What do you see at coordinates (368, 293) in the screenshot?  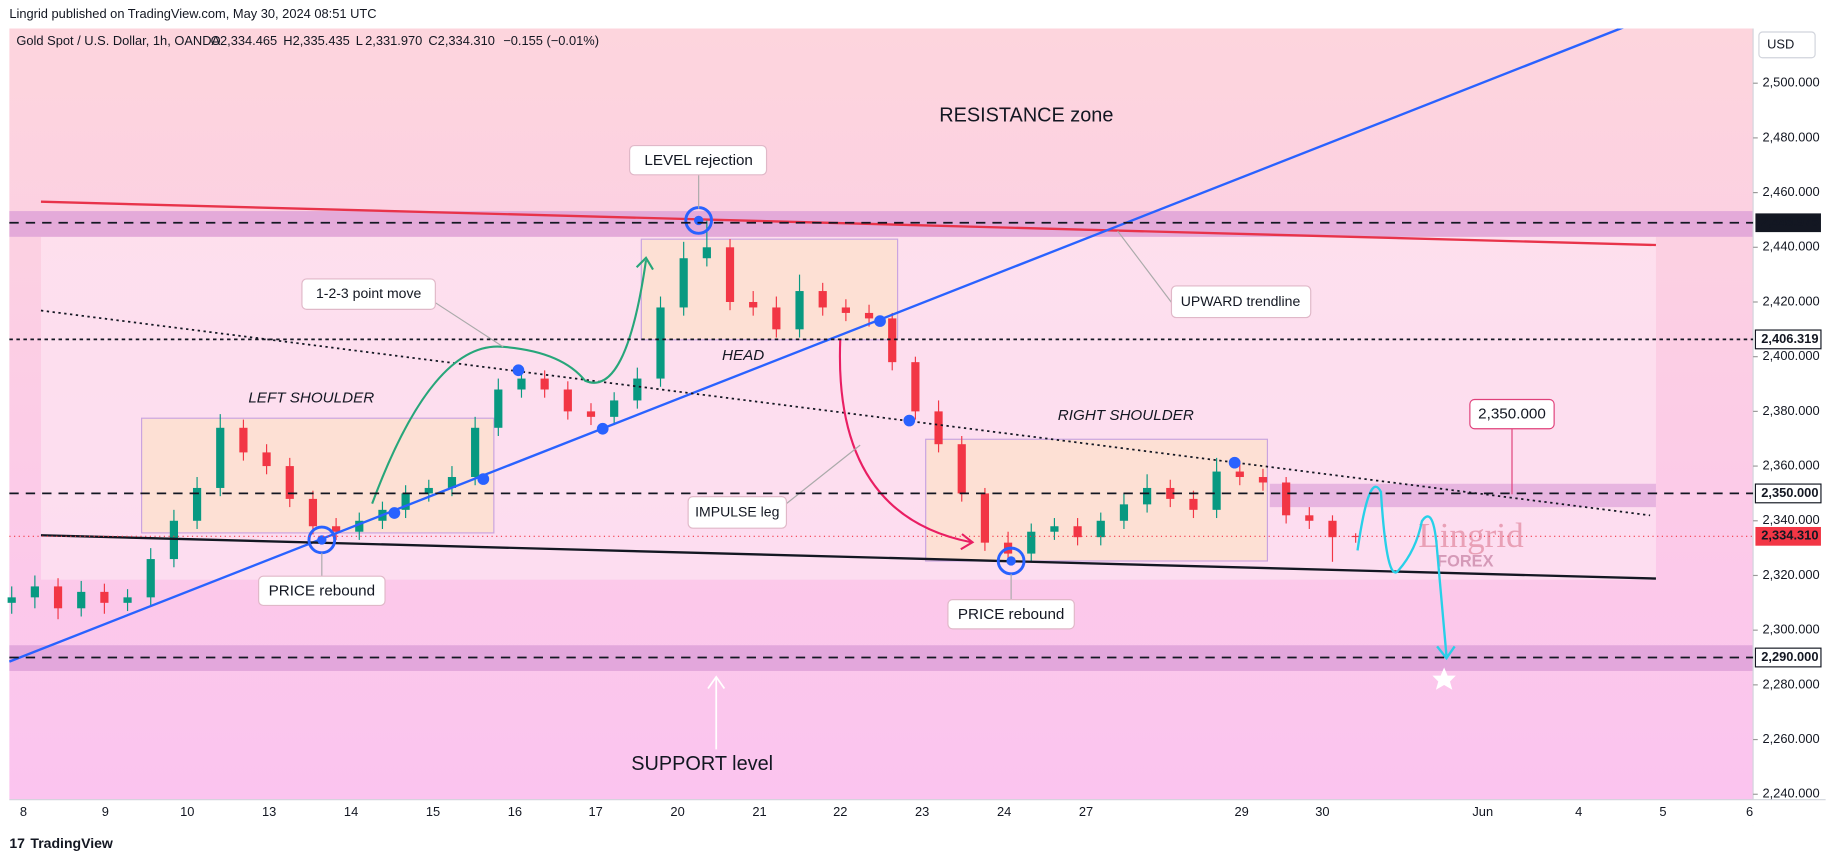 I see `annotation: 1-2-3 point move` at bounding box center [368, 293].